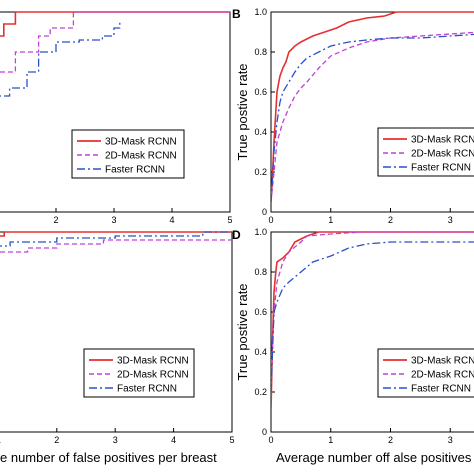 The image size is (474, 474). Describe the element at coordinates (236, 14) in the screenshot. I see `panel-label: B` at that location.